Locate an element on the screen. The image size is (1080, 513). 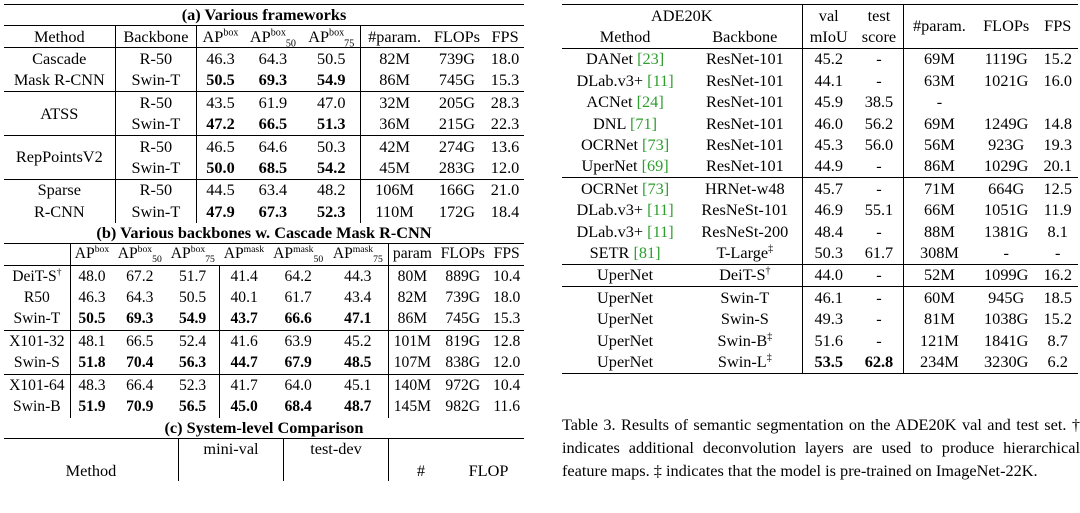
metric-cell: 43.4 is located at coordinates (358, 297).